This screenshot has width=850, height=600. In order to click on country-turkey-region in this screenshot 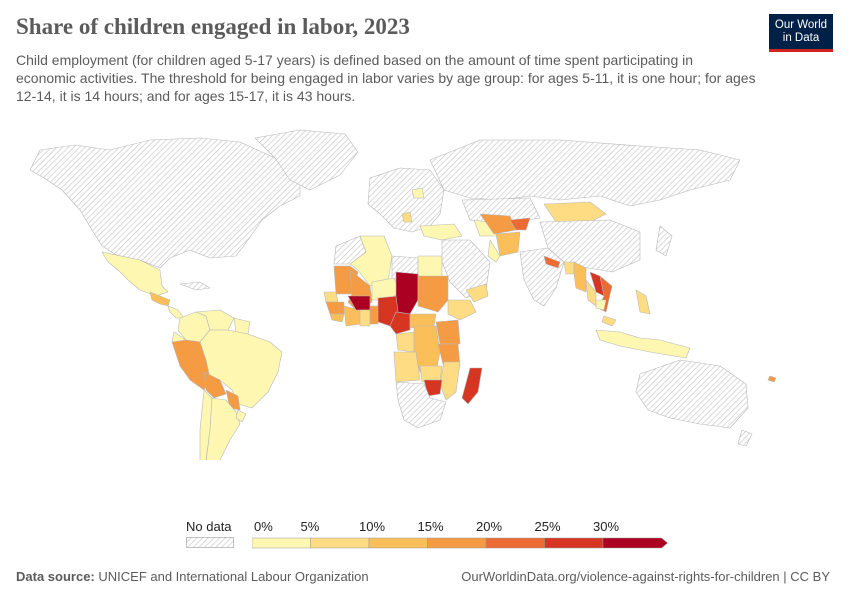, I will do `click(441, 232)`.